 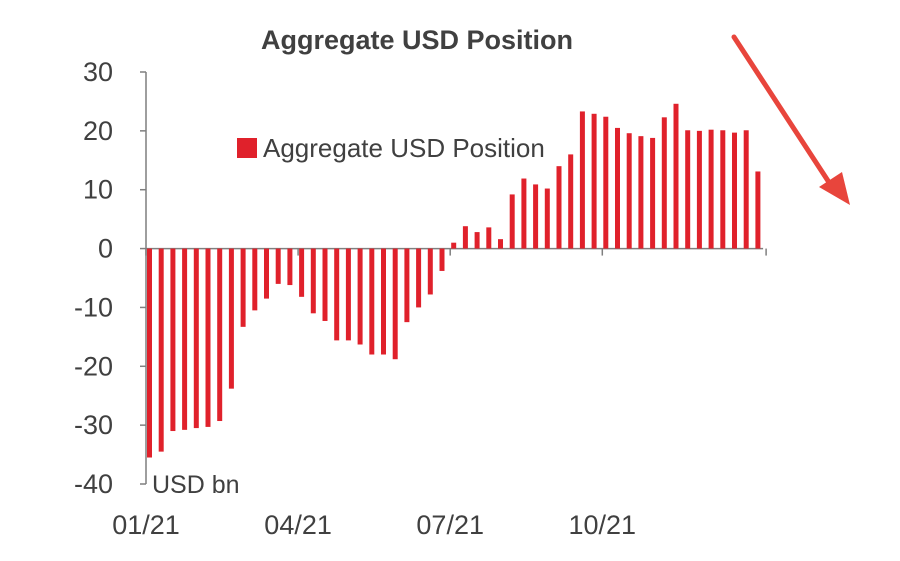 I want to click on x-axis, so click(x=456, y=251).